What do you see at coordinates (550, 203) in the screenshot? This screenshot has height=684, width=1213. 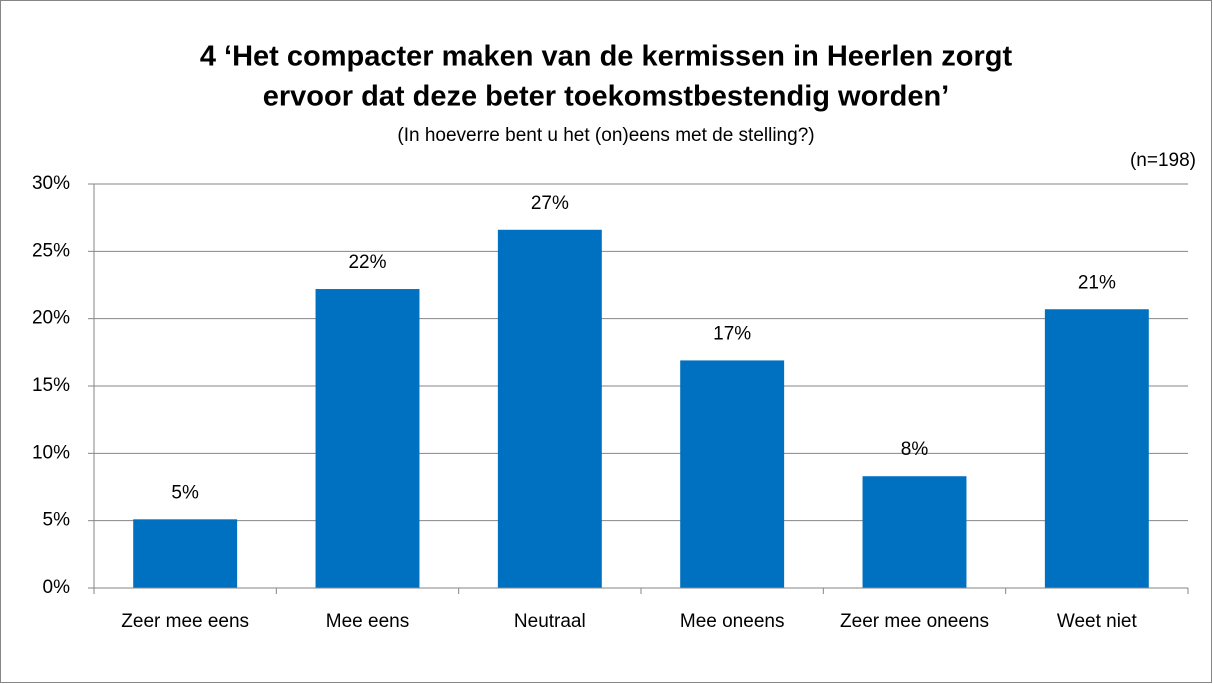 I see `data-label: 27%` at bounding box center [550, 203].